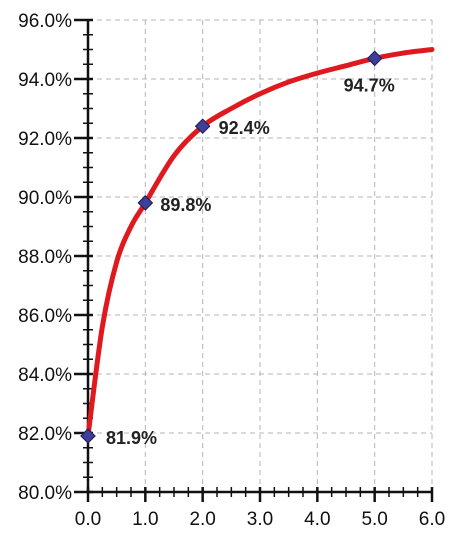 The width and height of the screenshot is (457, 543). Describe the element at coordinates (45, 316) in the screenshot. I see `y-tick-label: 86.0%` at that location.